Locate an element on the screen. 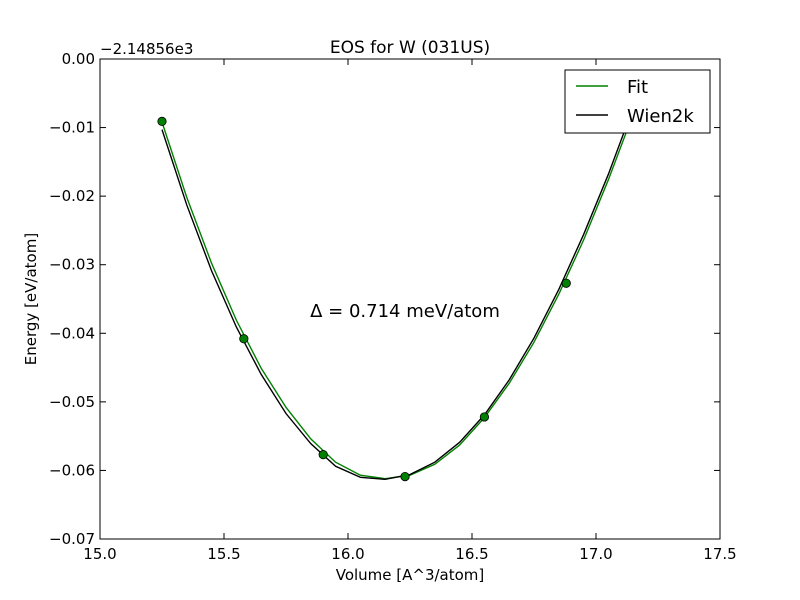 This screenshot has width=800, height=600. y-tick-label: −0.07 is located at coordinates (72, 539).